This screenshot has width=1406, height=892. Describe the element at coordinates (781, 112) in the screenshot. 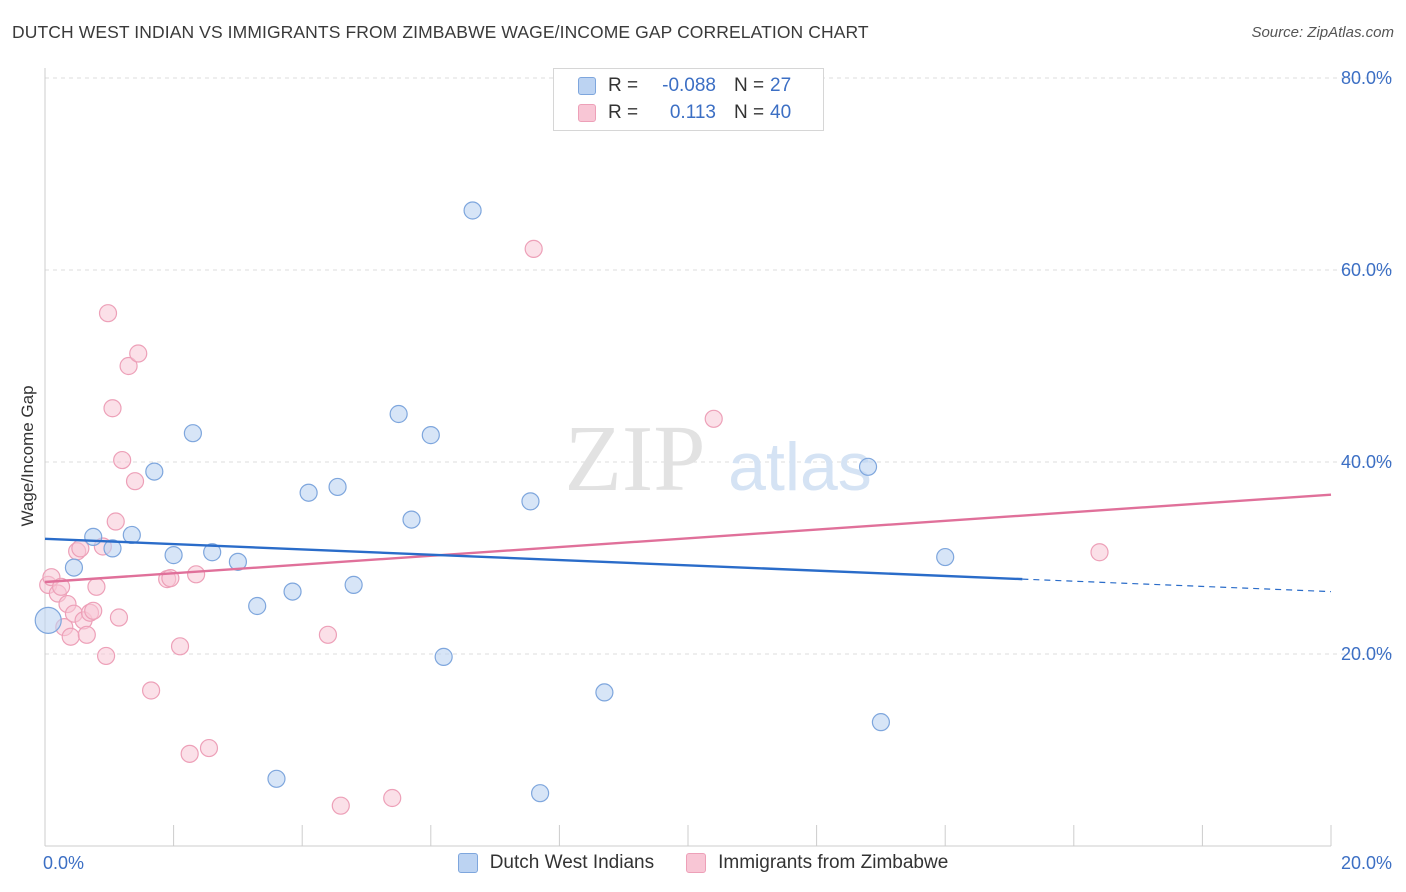

I see `n-value-pink: 40` at that location.